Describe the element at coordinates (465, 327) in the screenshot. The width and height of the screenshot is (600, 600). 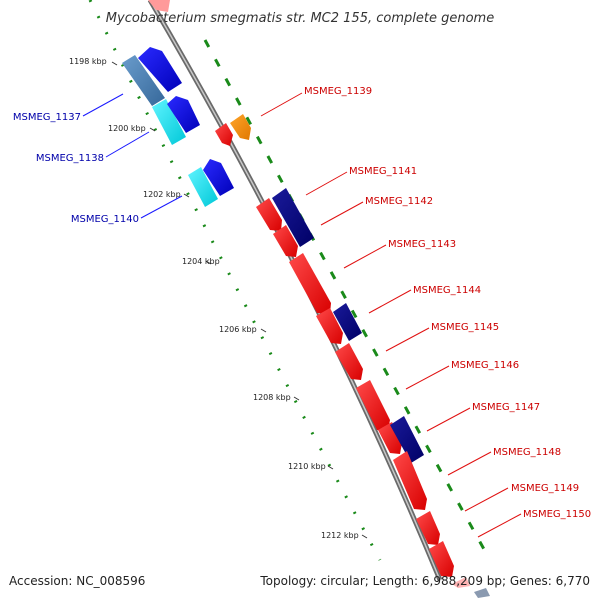
I see `gene-label-msmeg-1145: MSMEG_1145` at that location.